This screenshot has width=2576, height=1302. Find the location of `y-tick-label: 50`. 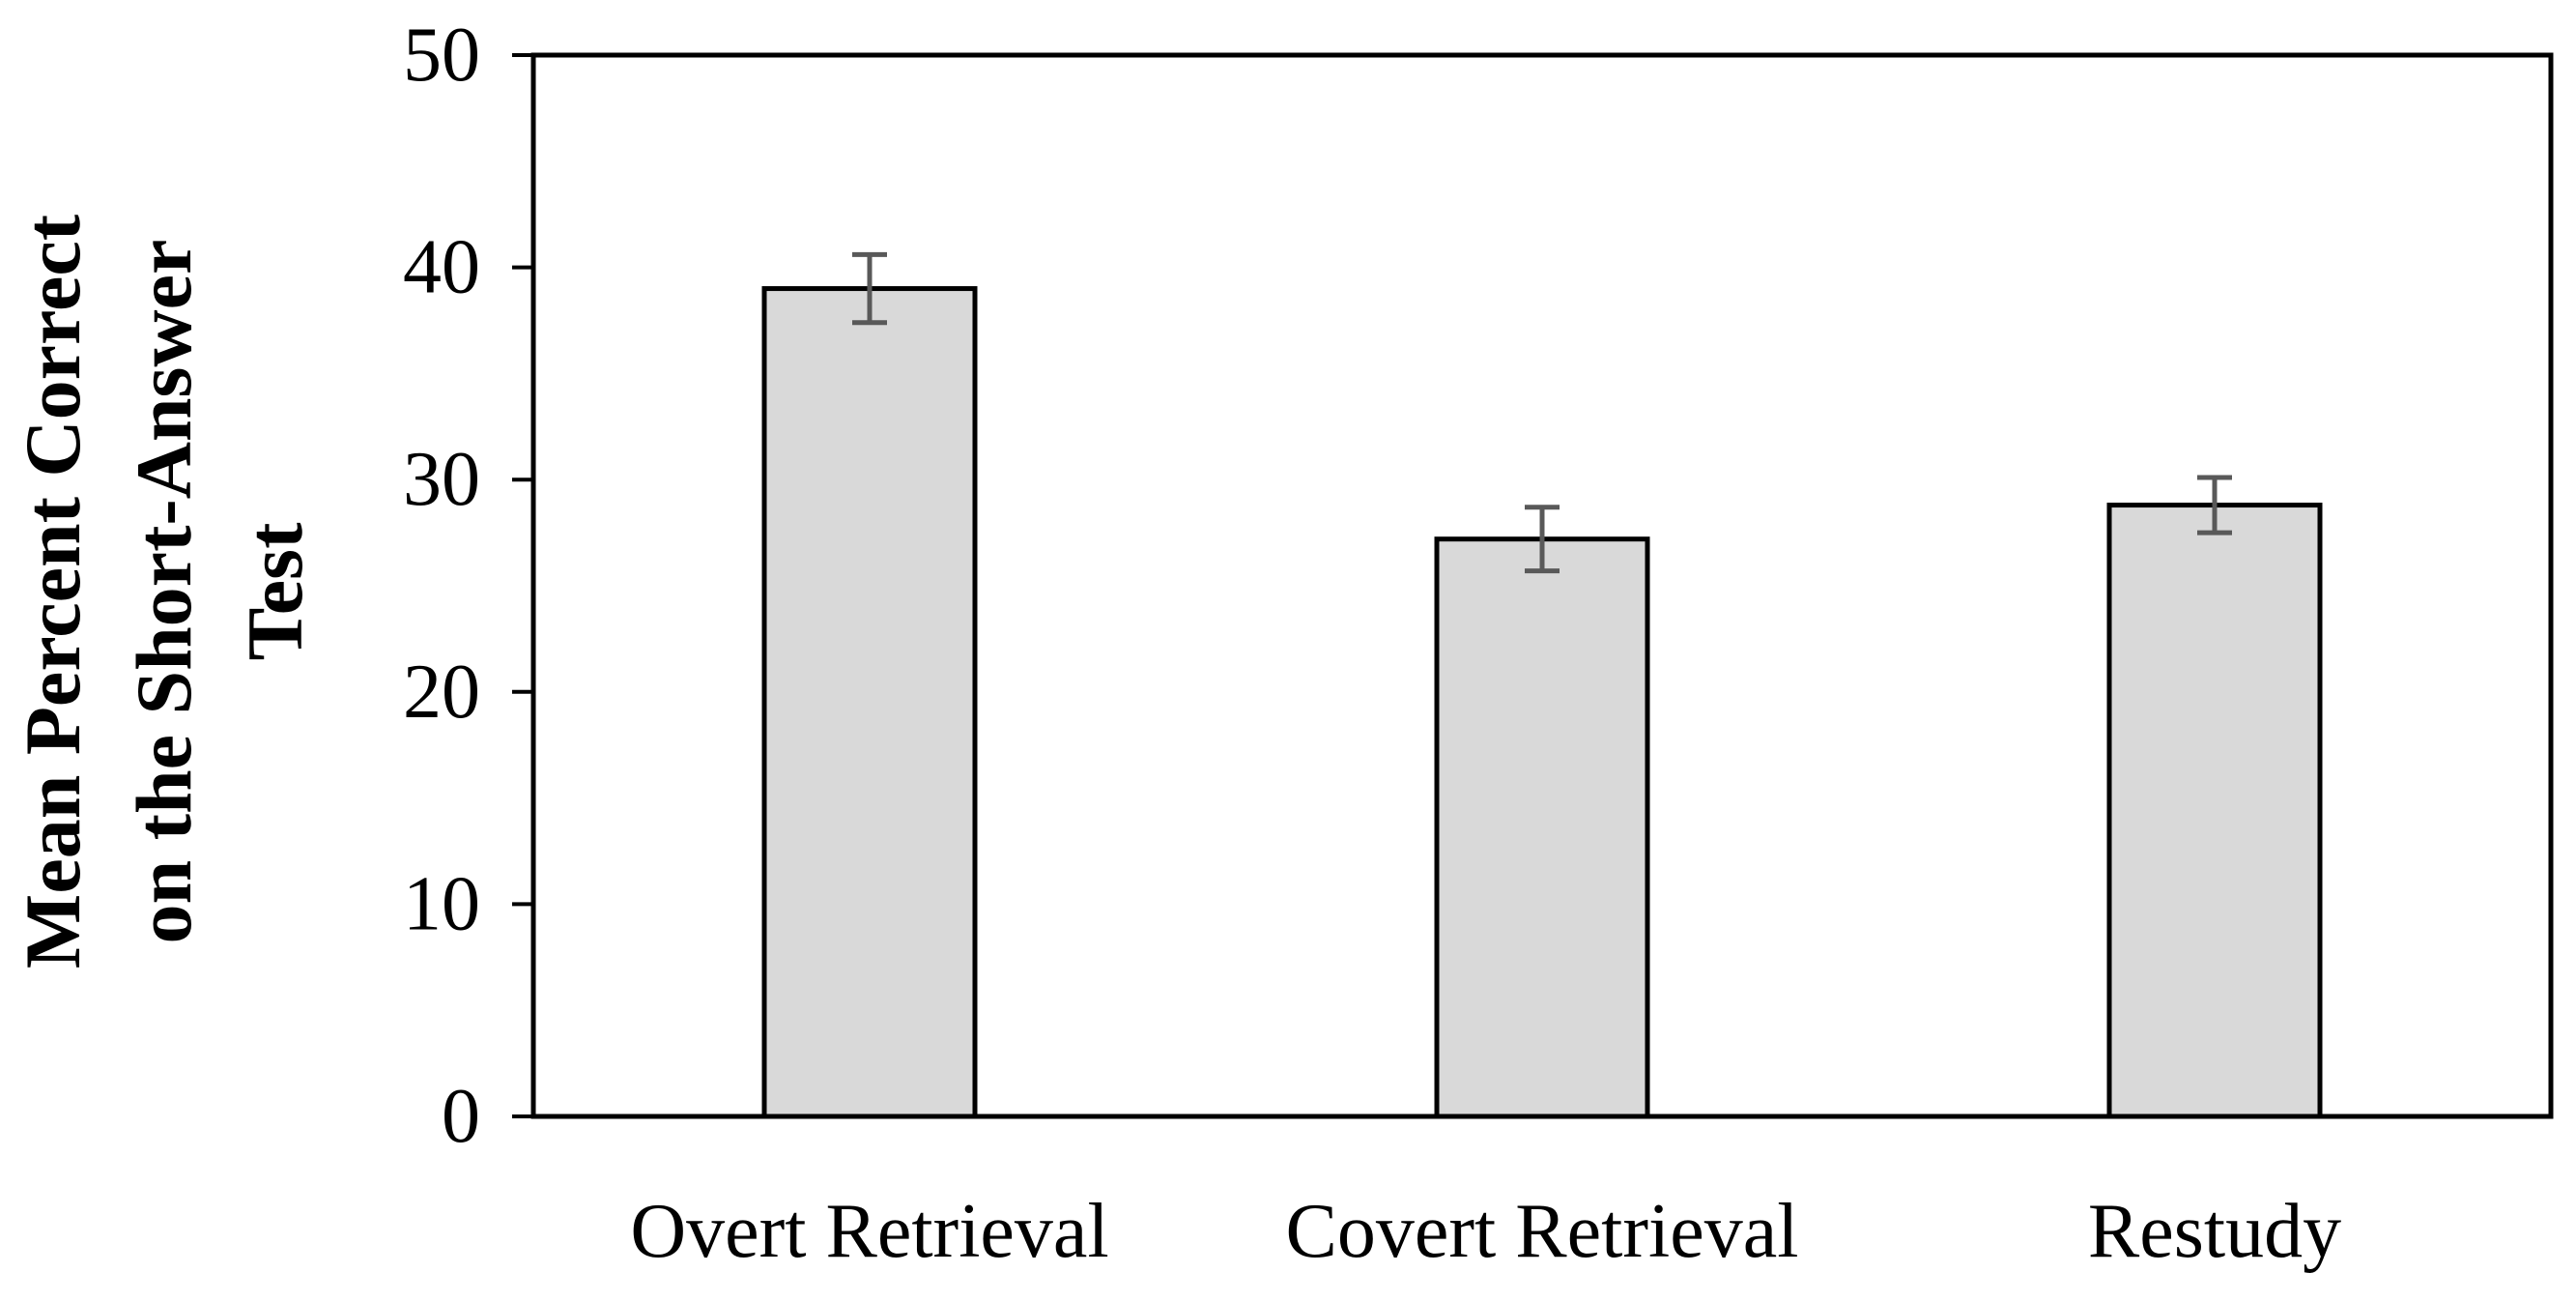

y-tick-label: 50 is located at coordinates (442, 55).